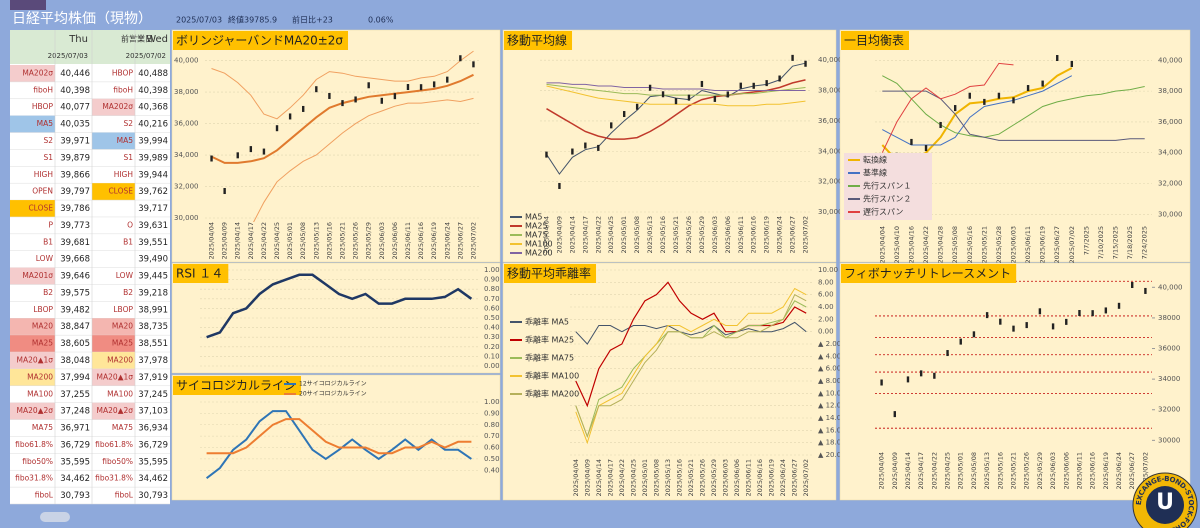 The image size is (1200, 528). Describe the element at coordinates (333, 384) in the screenshot. I see `legend-label: 12サイコロジカルライン` at that location.